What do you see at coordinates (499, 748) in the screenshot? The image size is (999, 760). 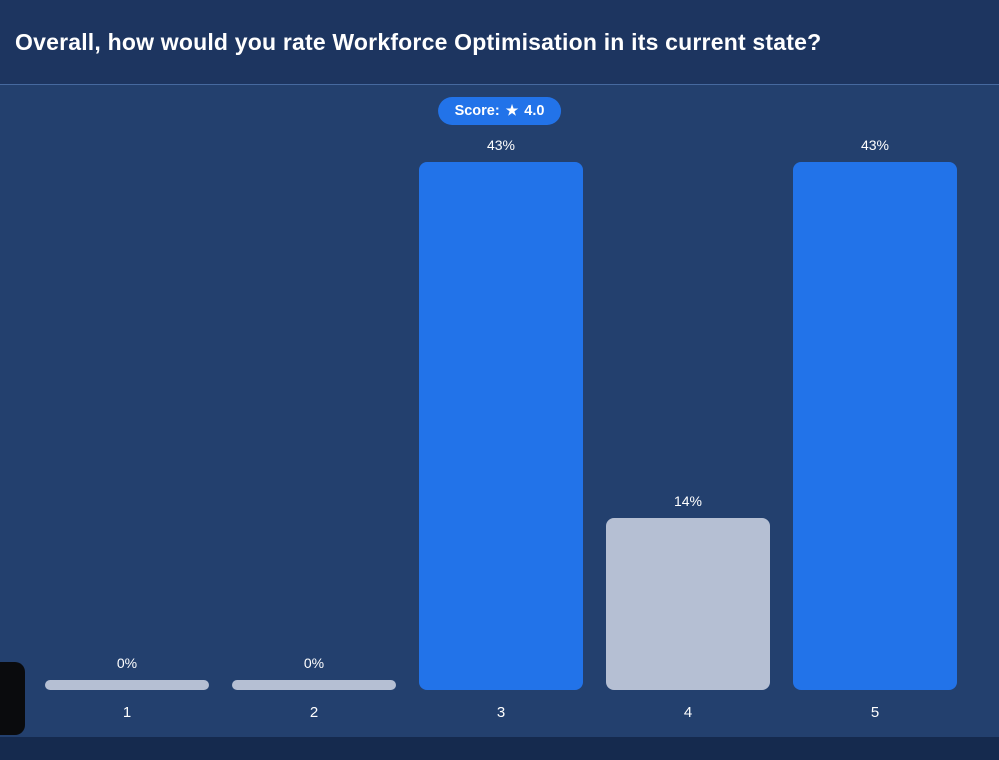 I see `bottom-bar` at bounding box center [499, 748].